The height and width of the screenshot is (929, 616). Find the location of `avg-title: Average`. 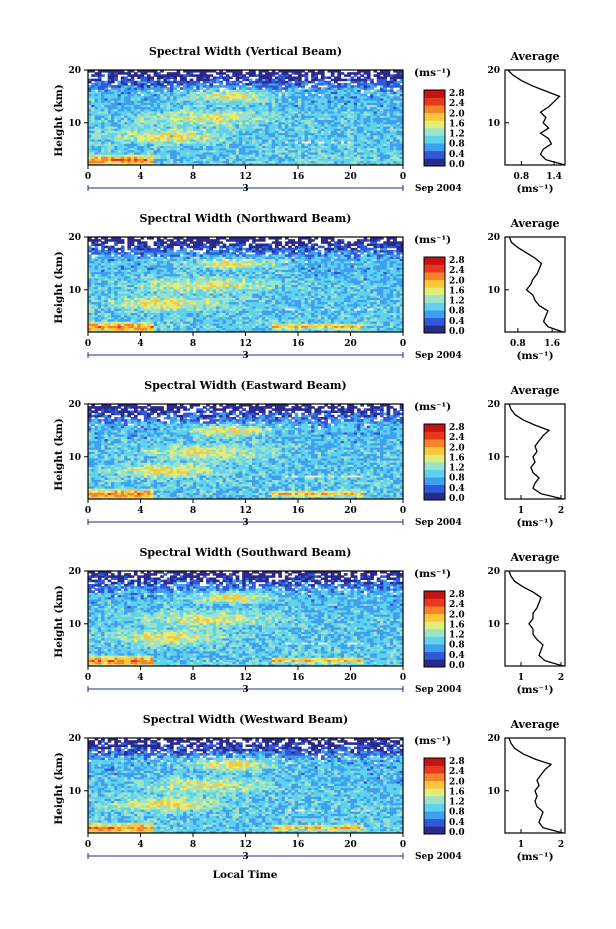

avg-title: Average is located at coordinates (534, 56).